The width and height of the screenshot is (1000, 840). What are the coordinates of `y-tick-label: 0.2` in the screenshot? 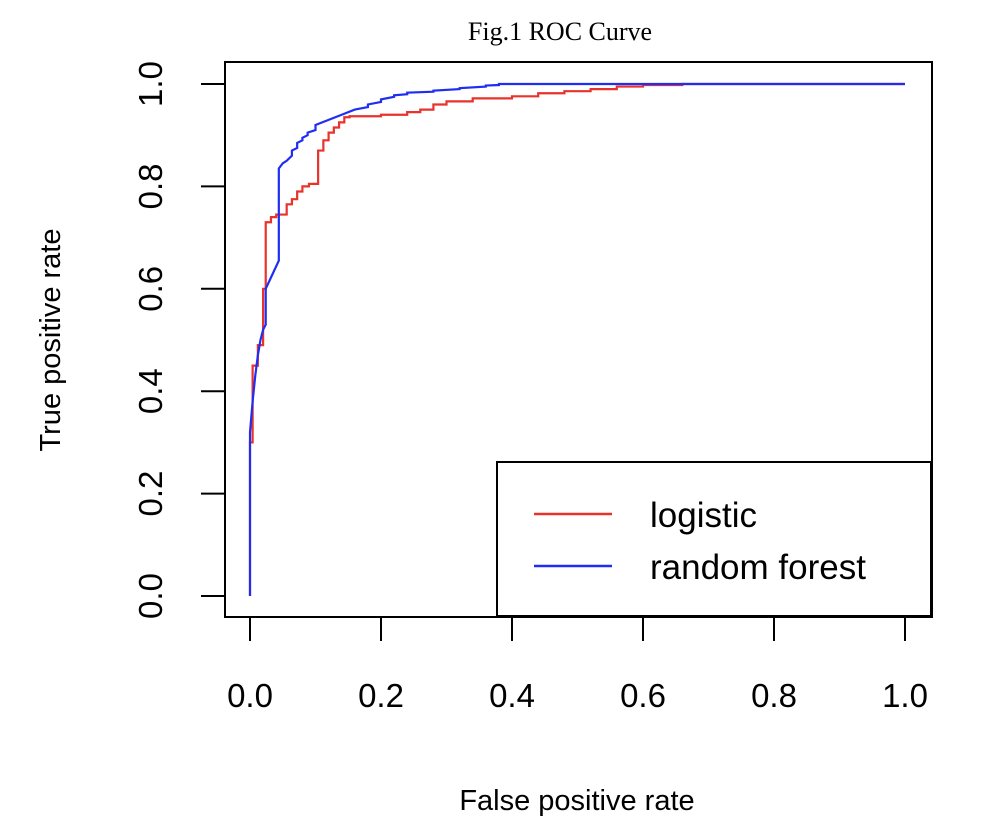 It's located at (150, 494).